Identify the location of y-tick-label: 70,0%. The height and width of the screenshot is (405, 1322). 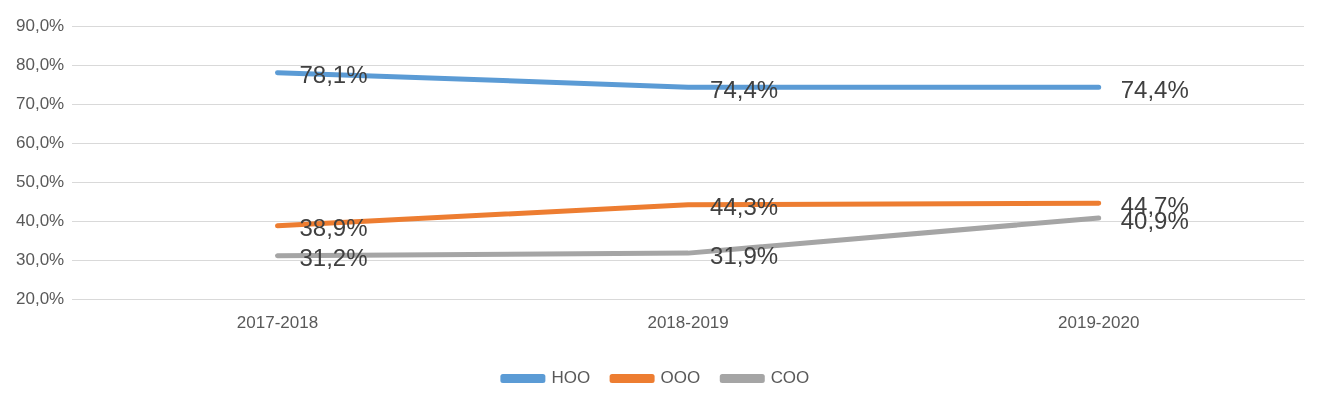
(40, 103).